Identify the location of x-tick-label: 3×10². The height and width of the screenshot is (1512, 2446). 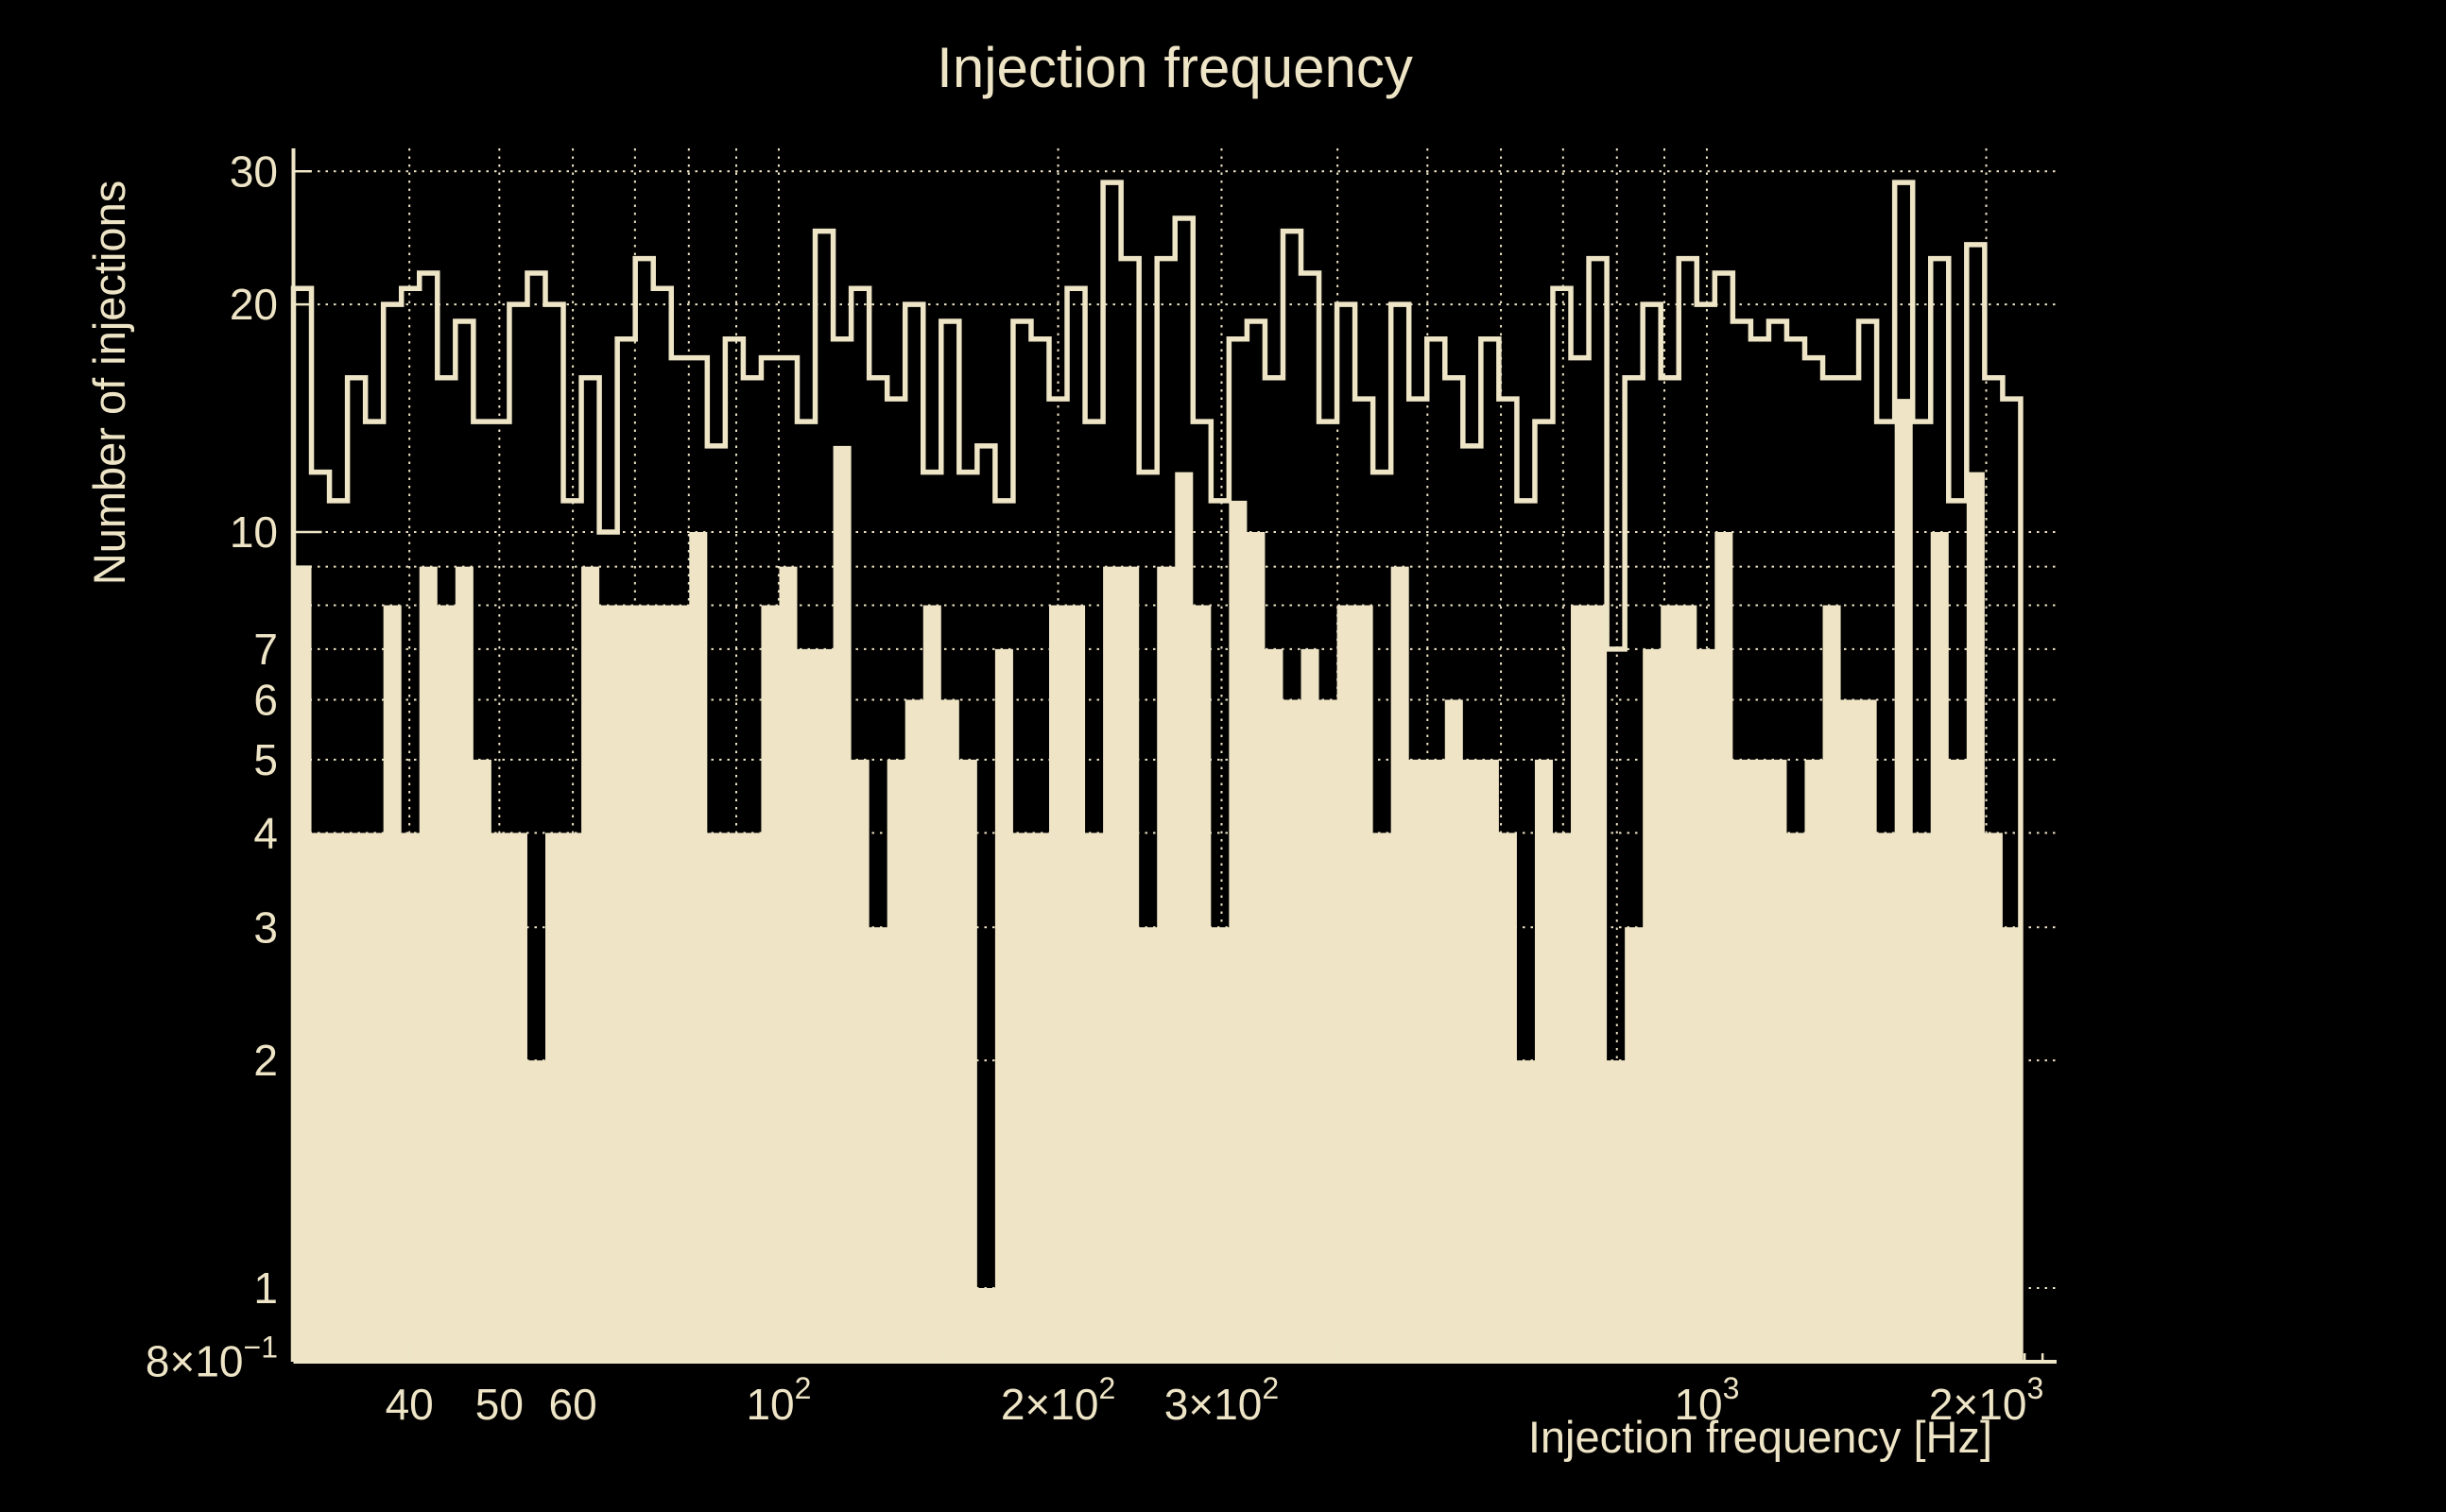
(1221, 1400).